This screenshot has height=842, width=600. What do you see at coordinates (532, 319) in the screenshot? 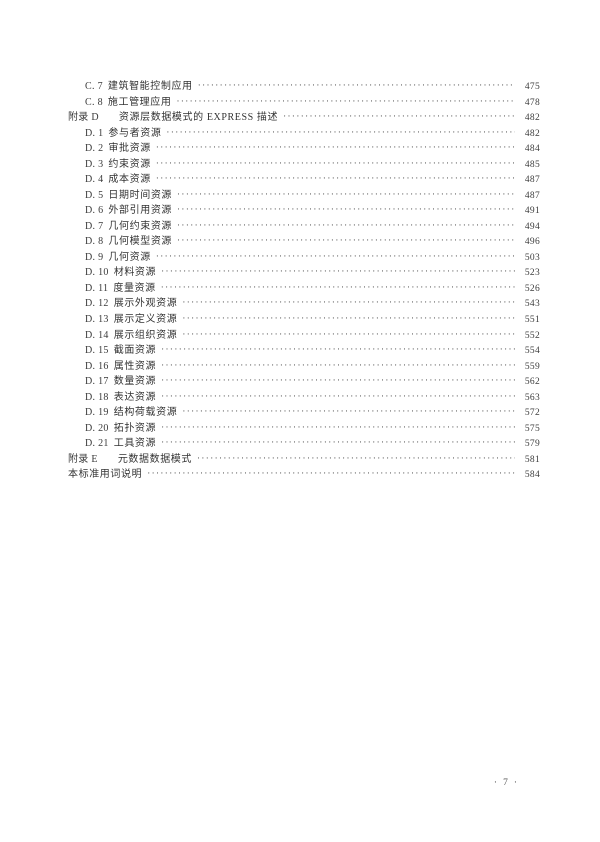
I see `toc-entry-page-number: 551` at bounding box center [532, 319].